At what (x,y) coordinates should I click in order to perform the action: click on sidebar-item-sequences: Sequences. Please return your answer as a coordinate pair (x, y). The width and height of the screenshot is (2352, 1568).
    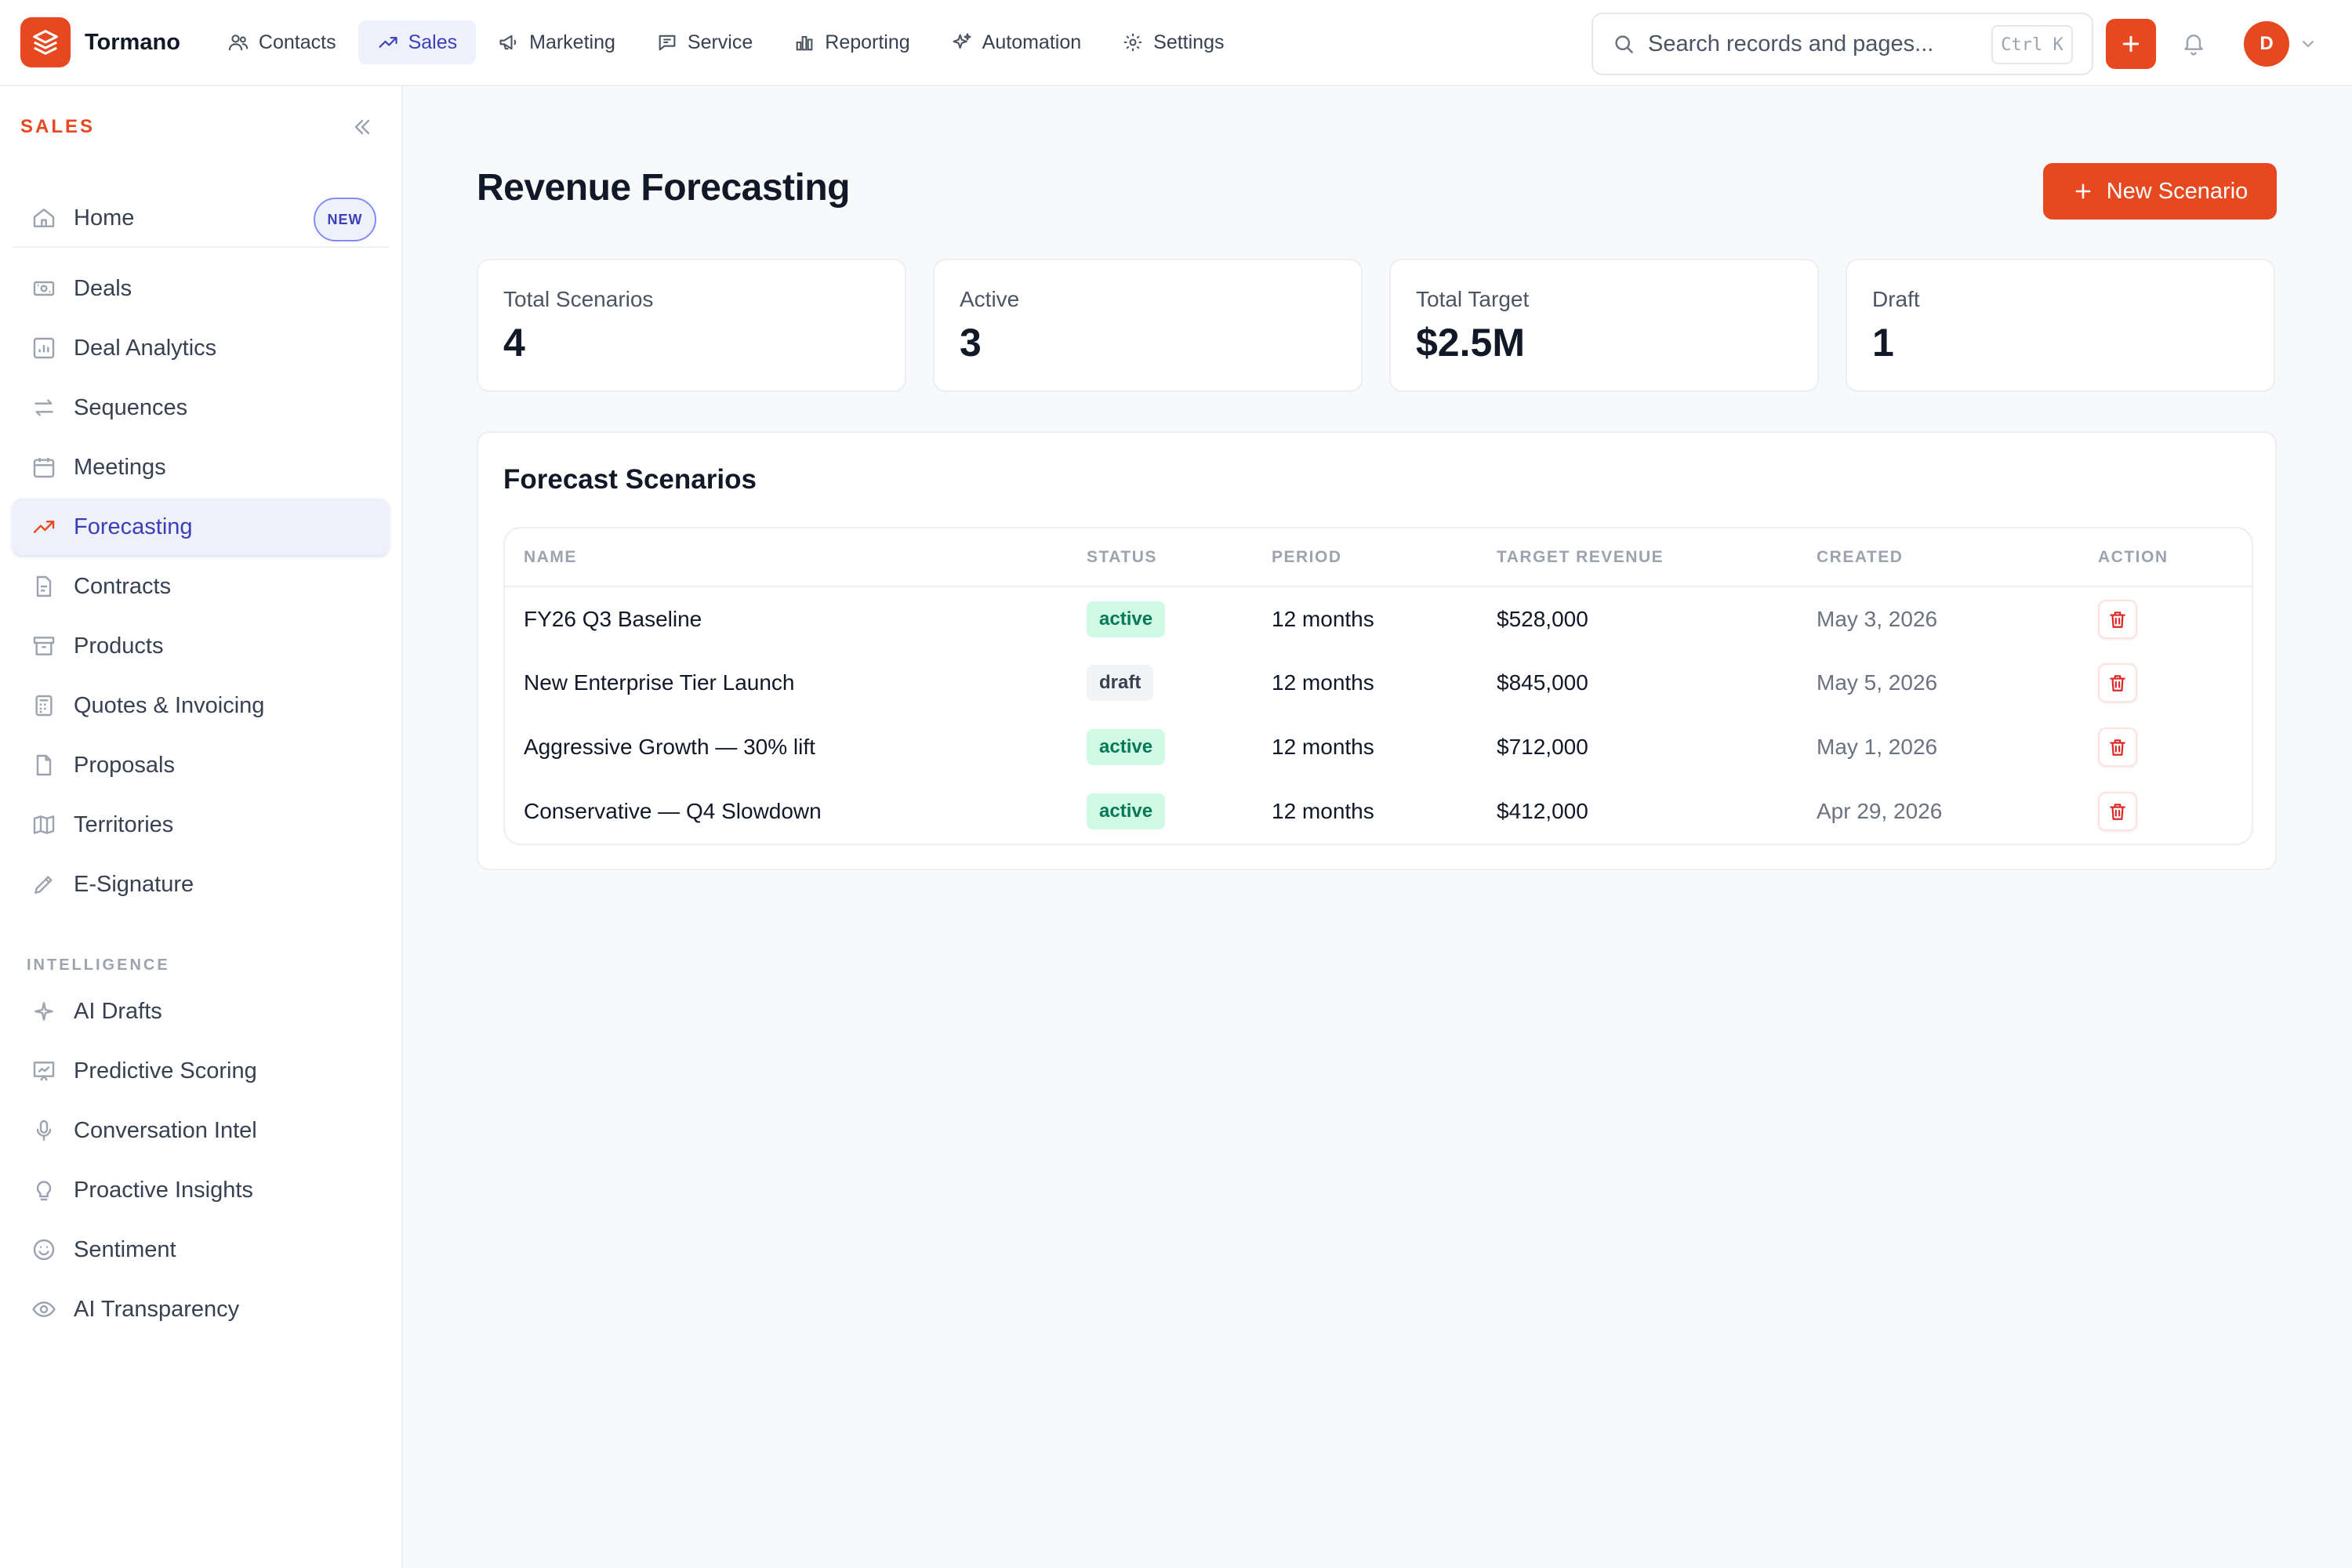
    Looking at the image, I should click on (201, 407).